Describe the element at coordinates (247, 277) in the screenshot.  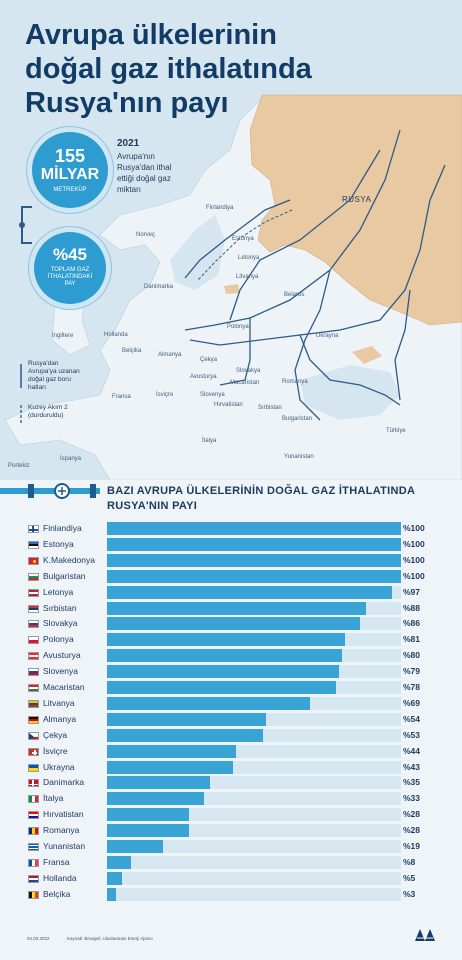
I see `map-label-lithuania: Litvanya` at that location.